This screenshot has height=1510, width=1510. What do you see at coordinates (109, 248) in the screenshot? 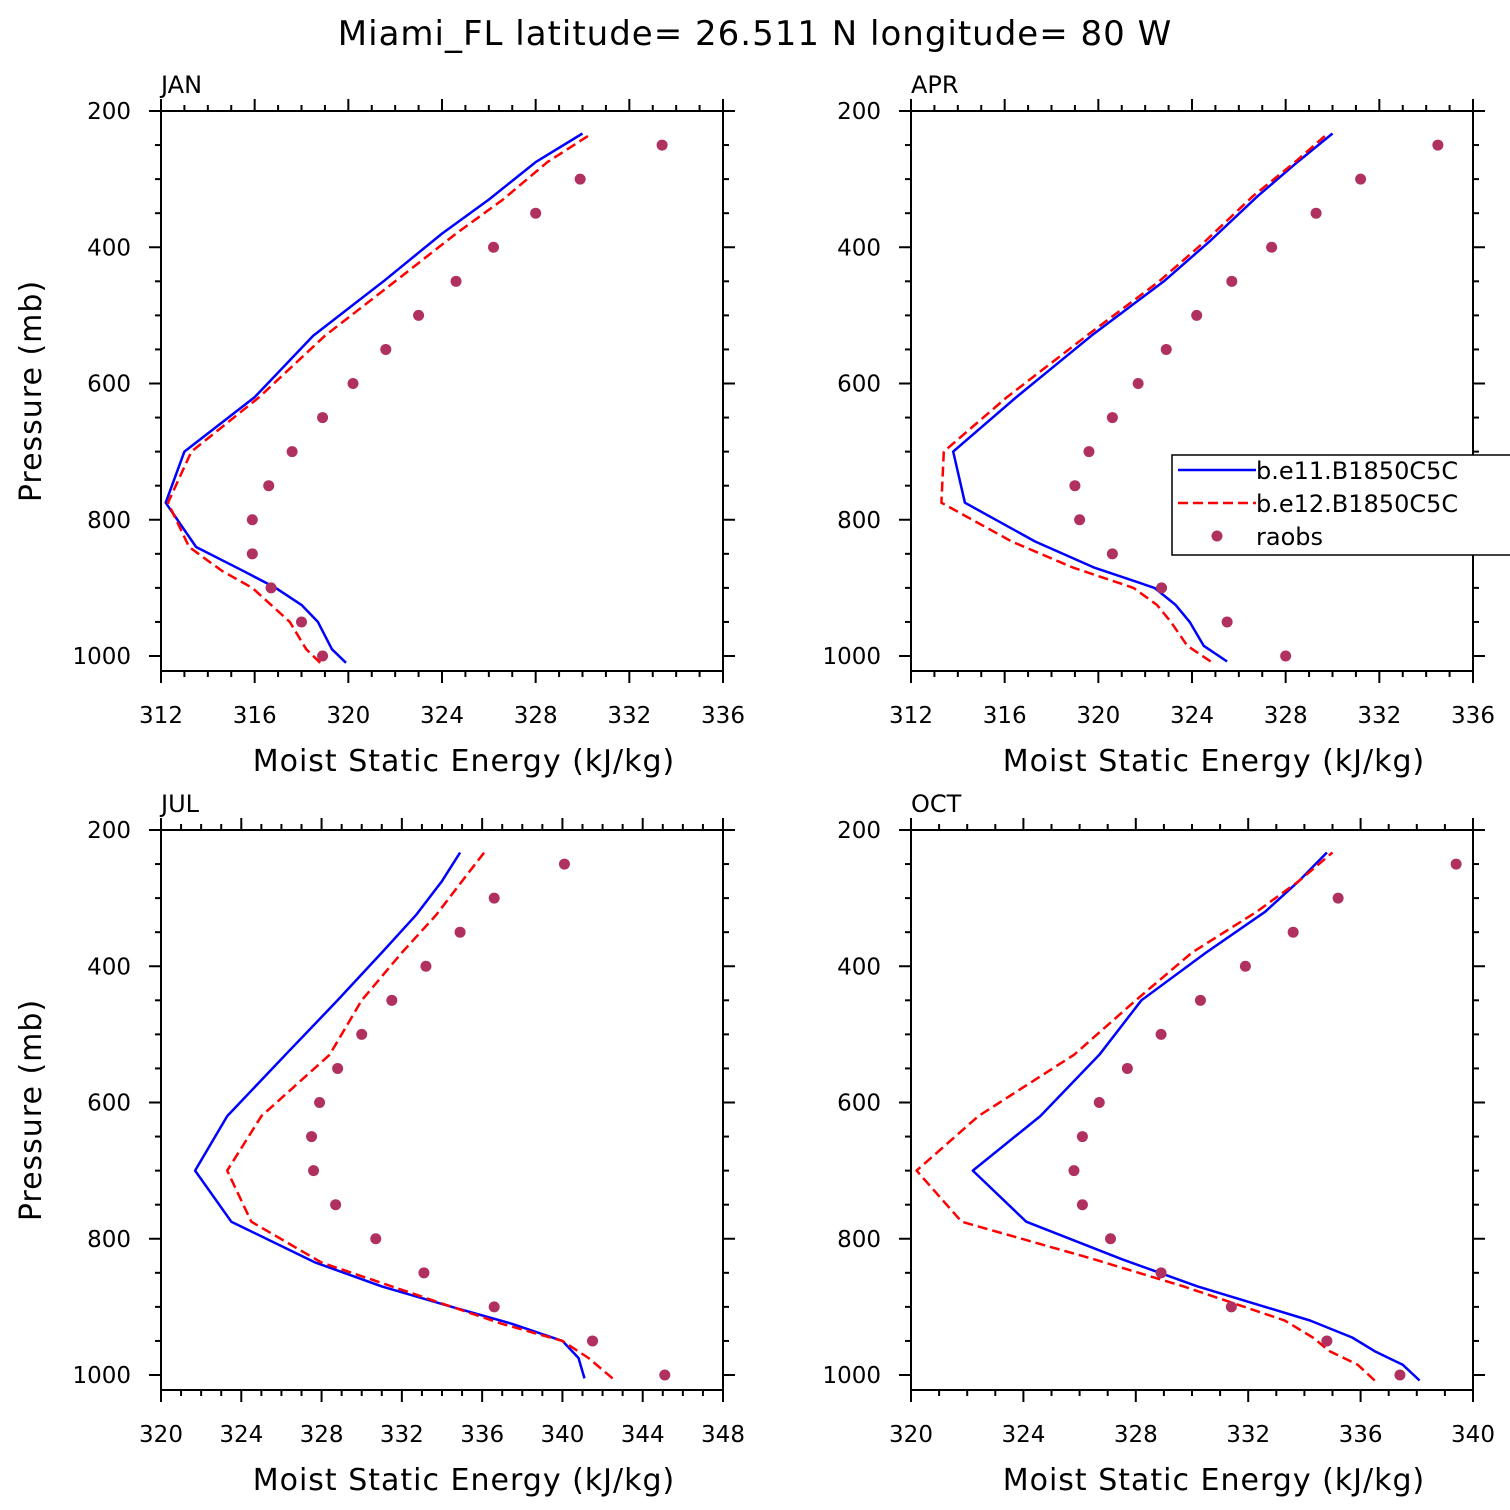
I see `y-tick-label: 400` at bounding box center [109, 248].